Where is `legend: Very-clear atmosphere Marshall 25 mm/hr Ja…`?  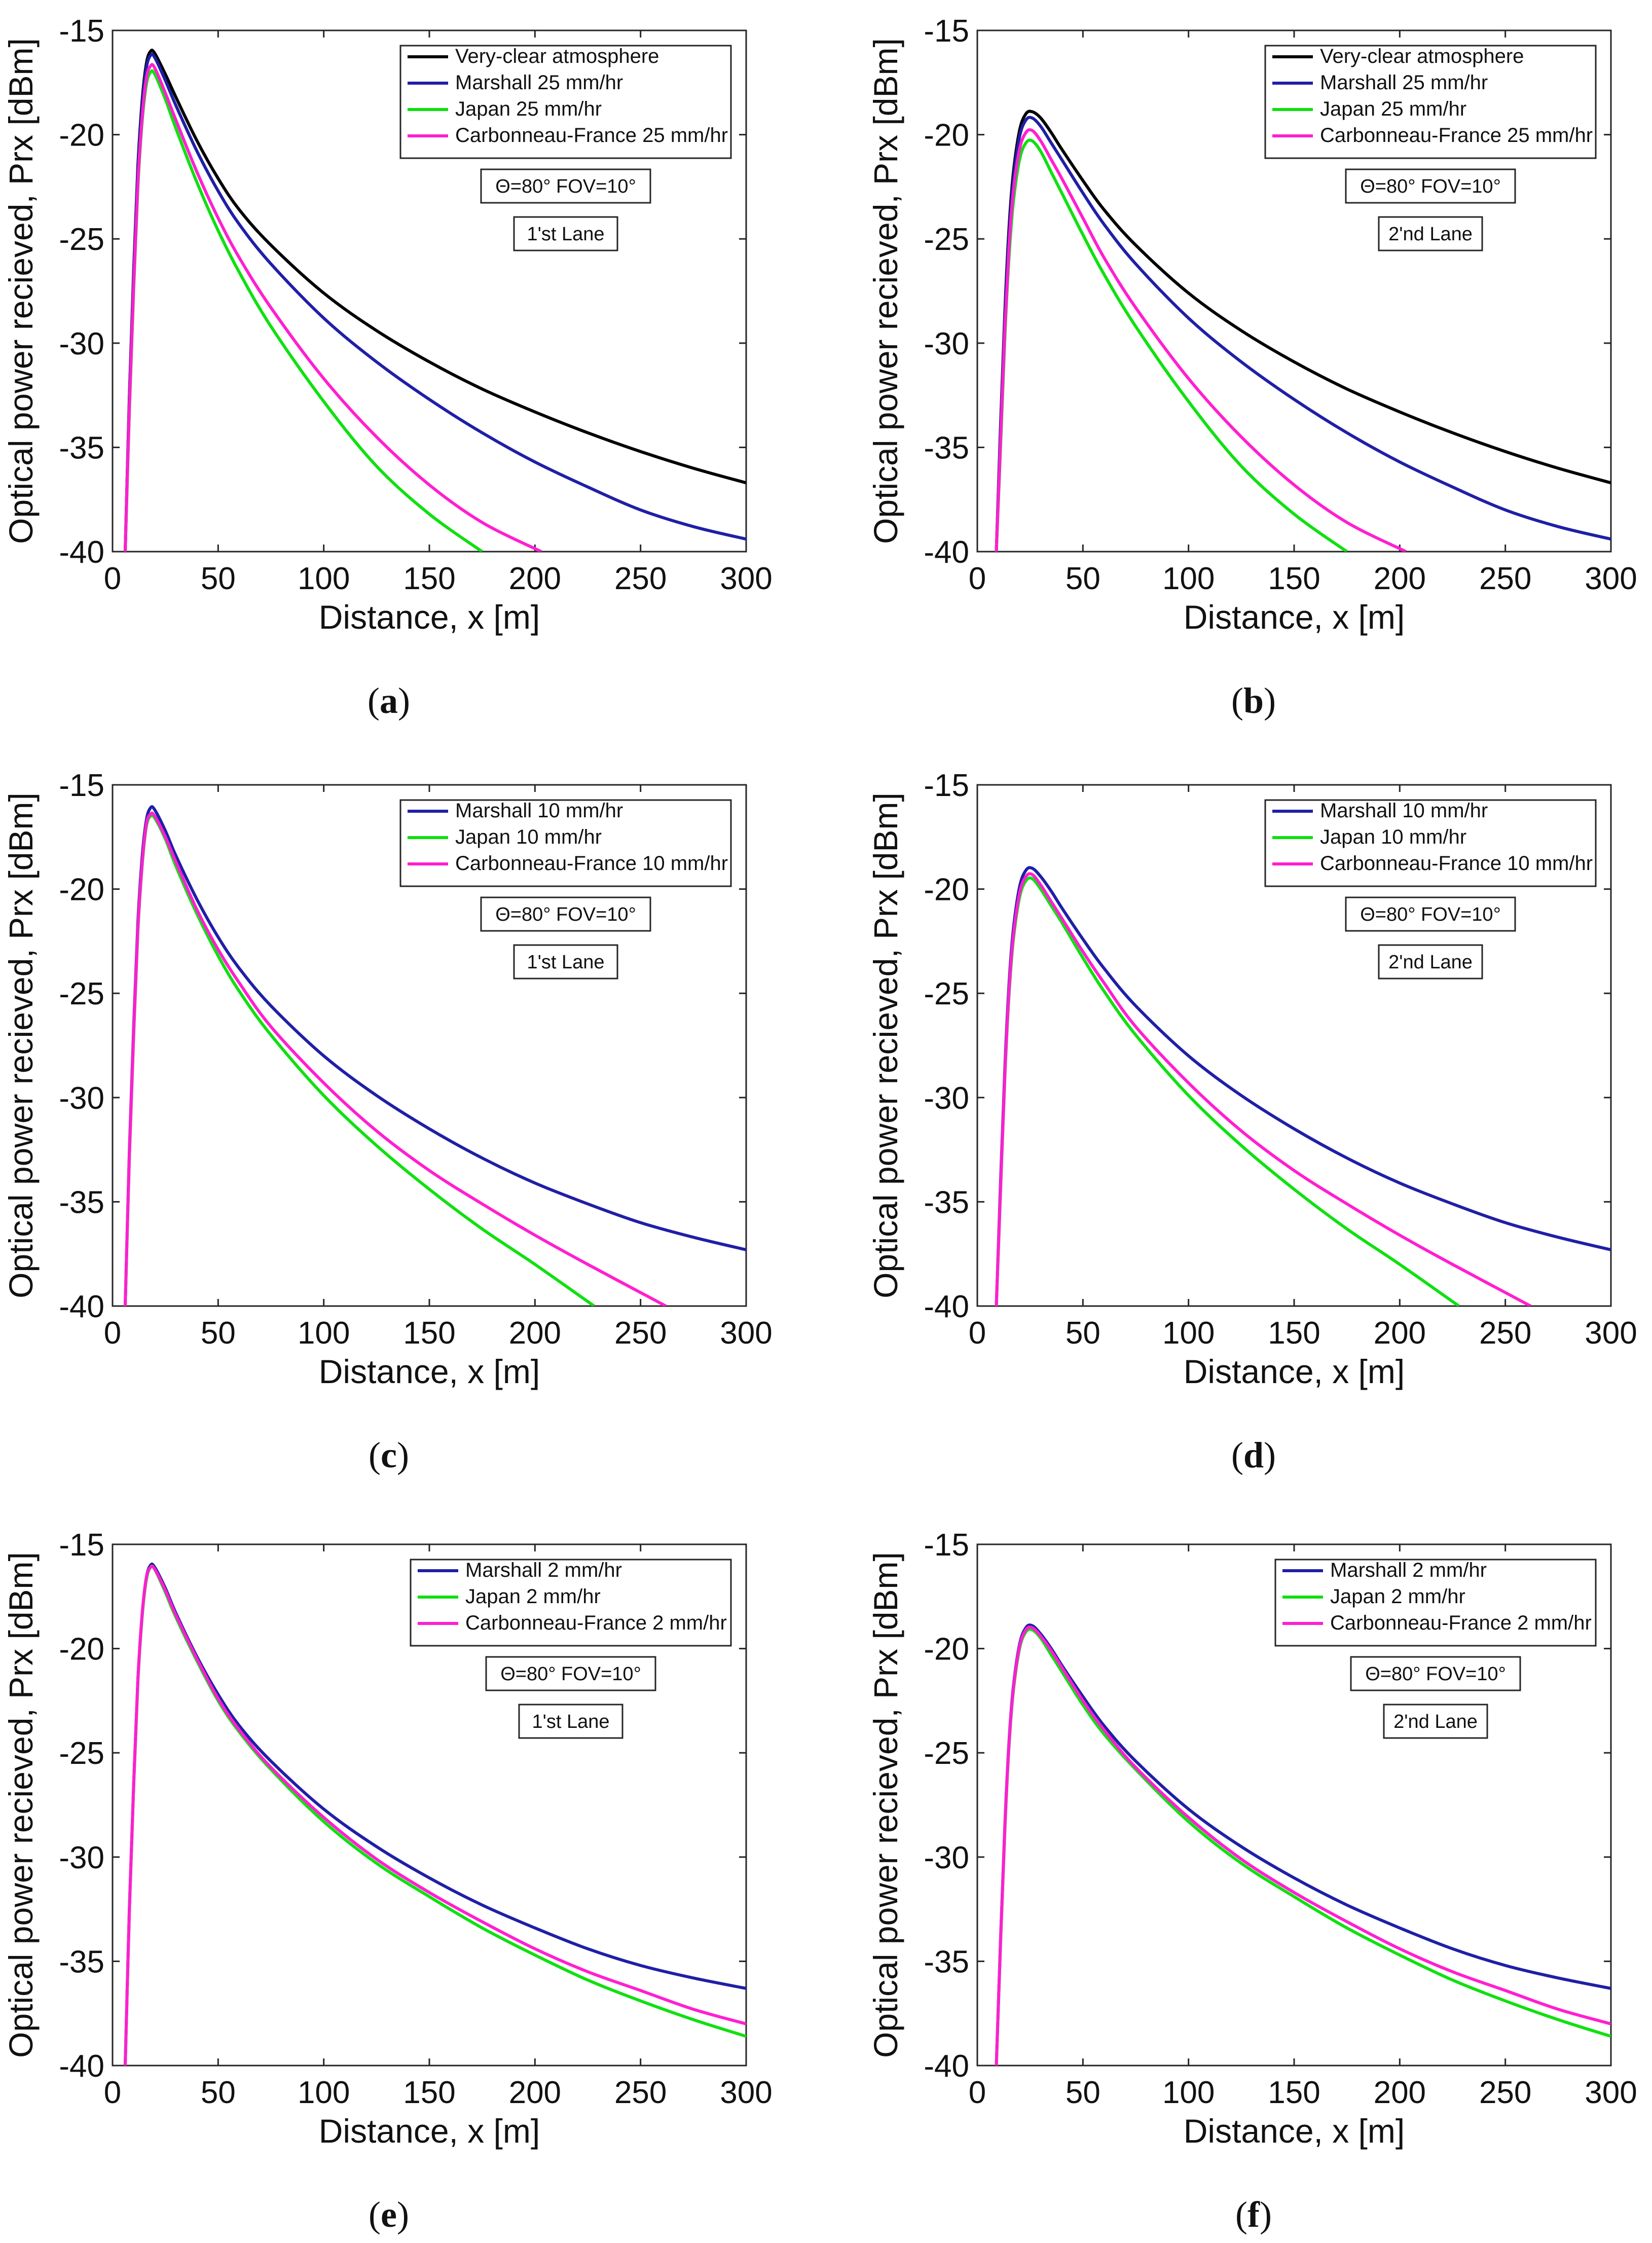
legend: Very-clear atmosphere Marshall 25 mm/hr Ja… is located at coordinates (1430, 102).